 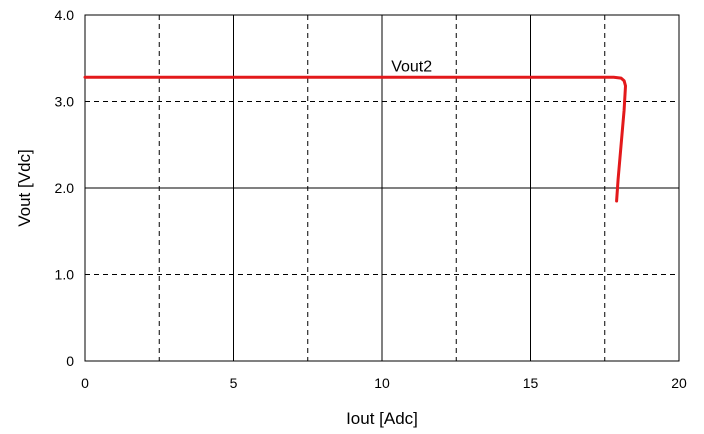 I want to click on y-tick-label: 2.0, so click(x=65, y=188).